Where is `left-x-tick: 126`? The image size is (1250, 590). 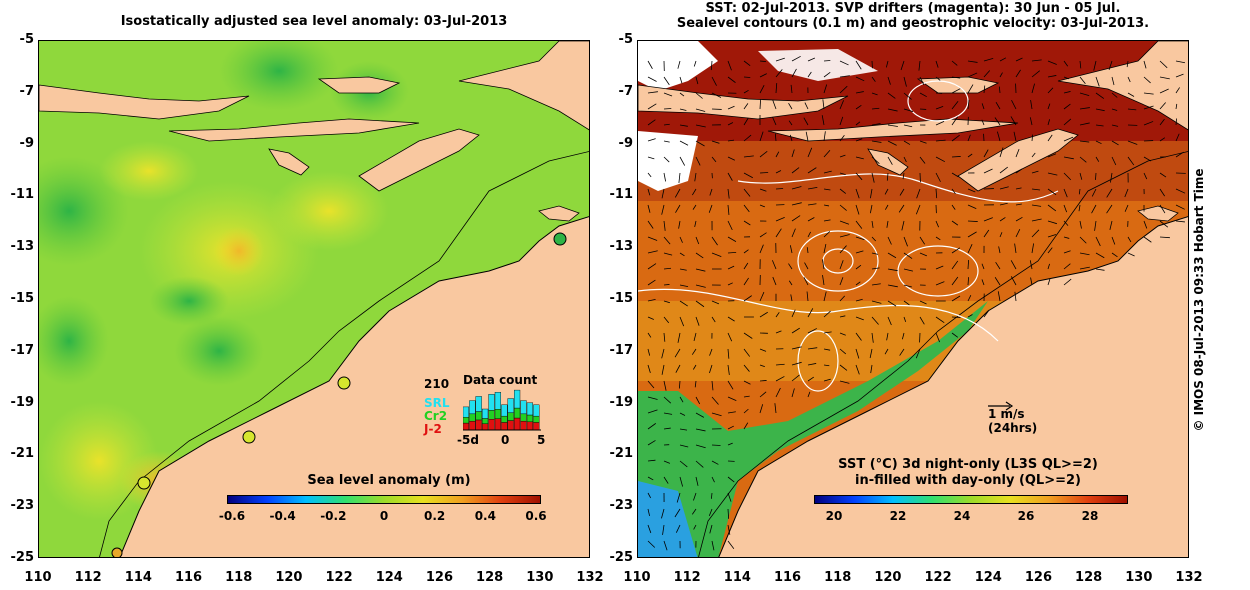 left-x-tick: 126 is located at coordinates (439, 577).